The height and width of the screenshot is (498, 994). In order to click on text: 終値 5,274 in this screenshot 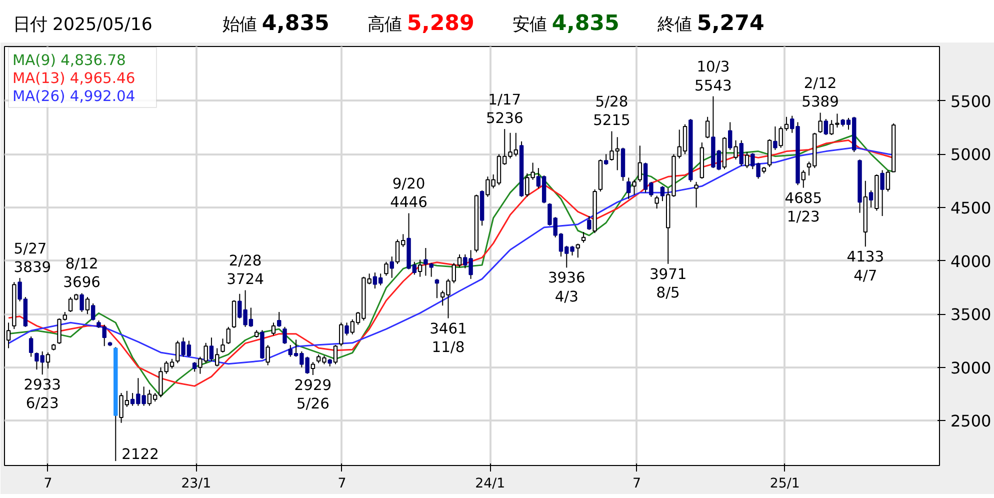, I will do `click(710, 23)`.